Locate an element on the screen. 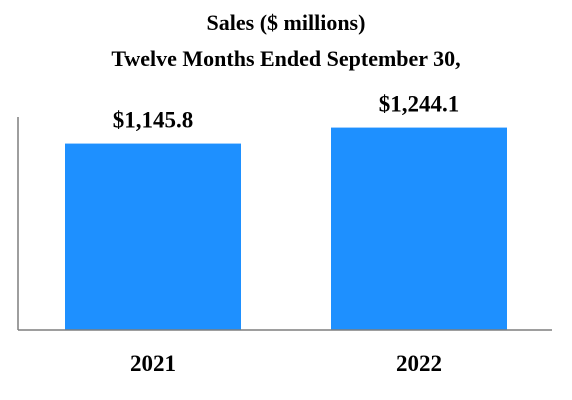 The width and height of the screenshot is (572, 400). chart-subtitle: Twelve Months Ended September 30, is located at coordinates (285, 58).